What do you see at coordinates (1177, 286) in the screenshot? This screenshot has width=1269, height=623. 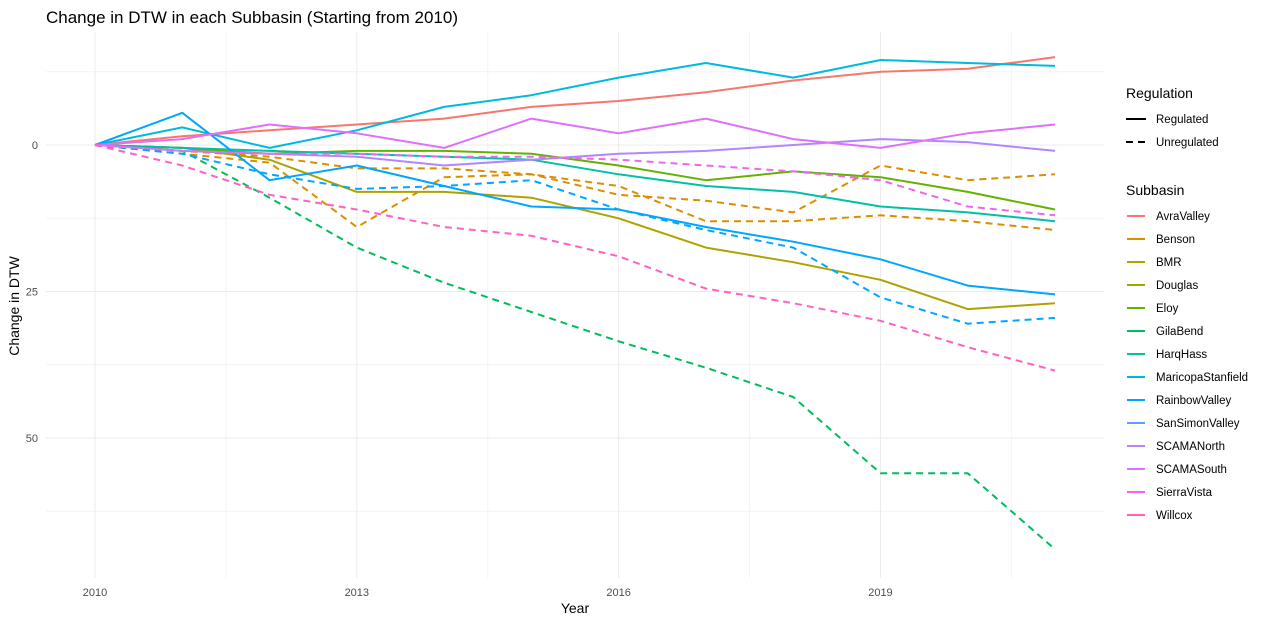 I see `legend-label-douglas: Douglas` at bounding box center [1177, 286].